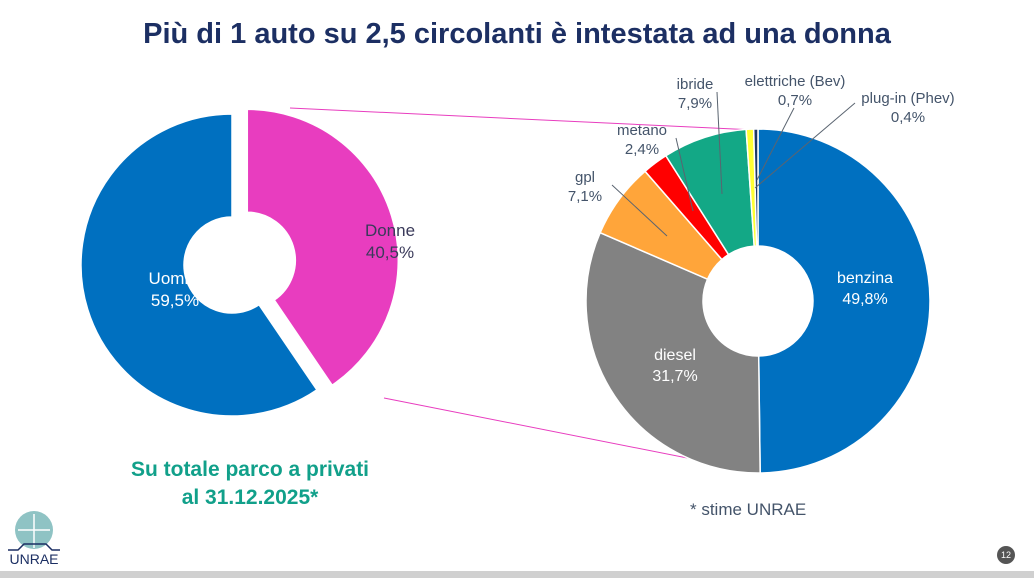  Describe the element at coordinates (639, 210) in the screenshot. I see `leader-gpl` at that location.